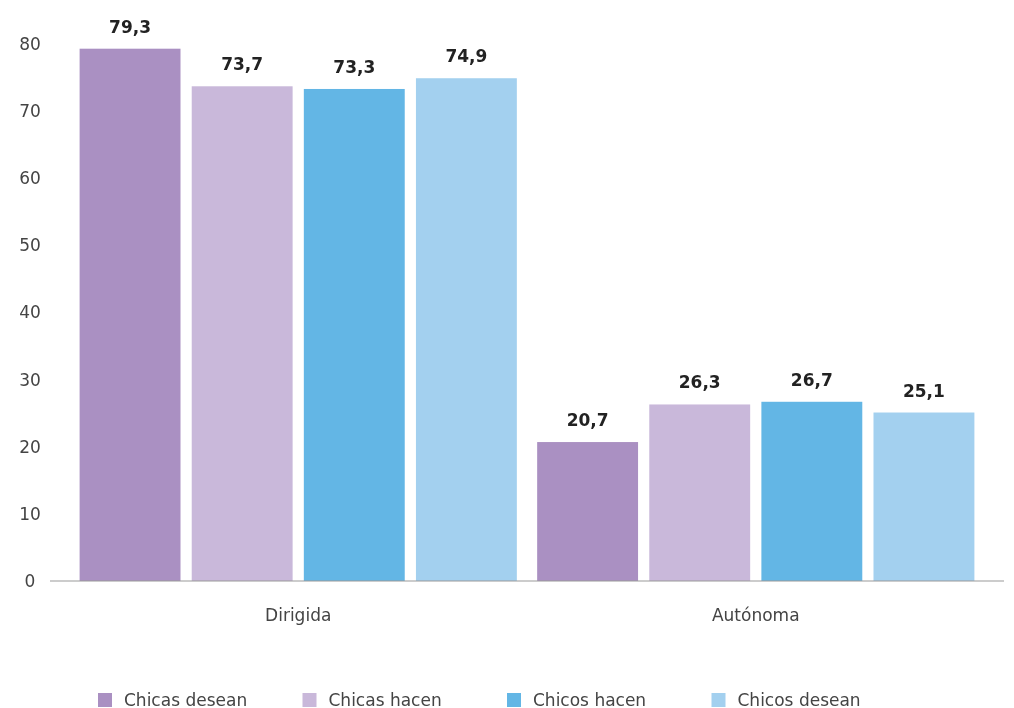 The image size is (1014, 708). Describe the element at coordinates (30, 379) in the screenshot. I see `y-tick-label: 30` at that location.